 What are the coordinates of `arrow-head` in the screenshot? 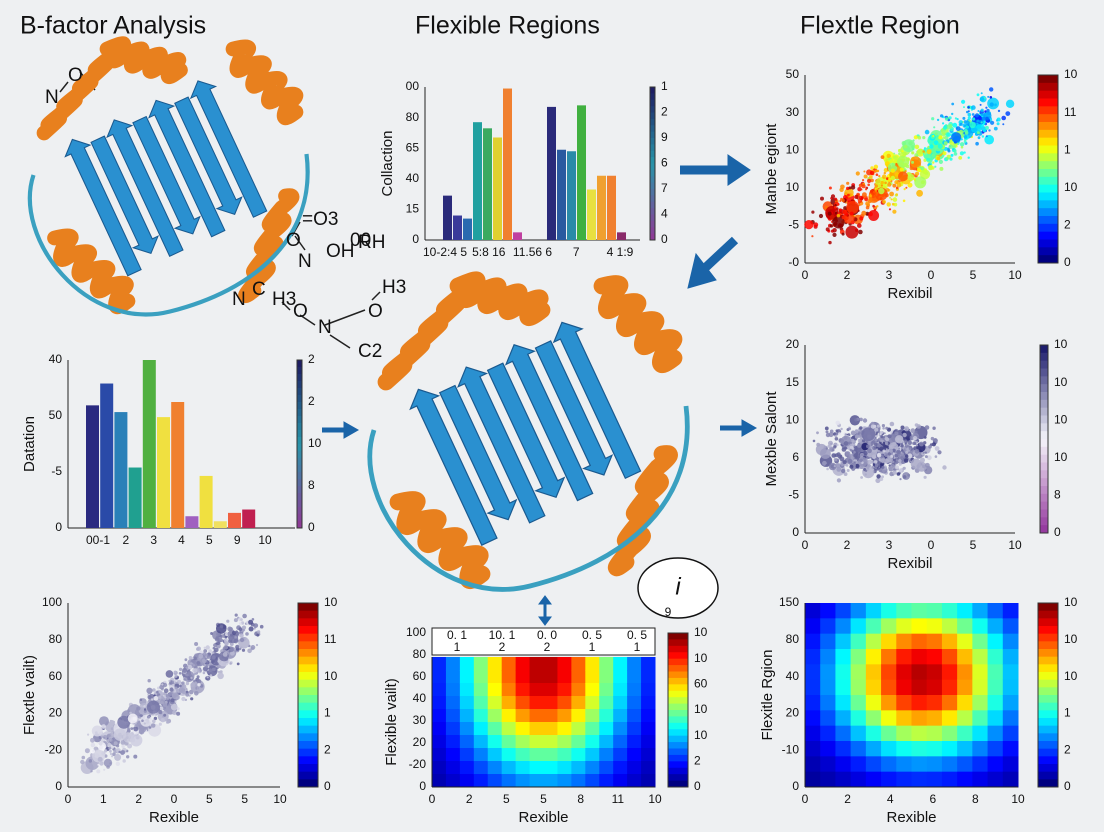 It's located at (739, 170).